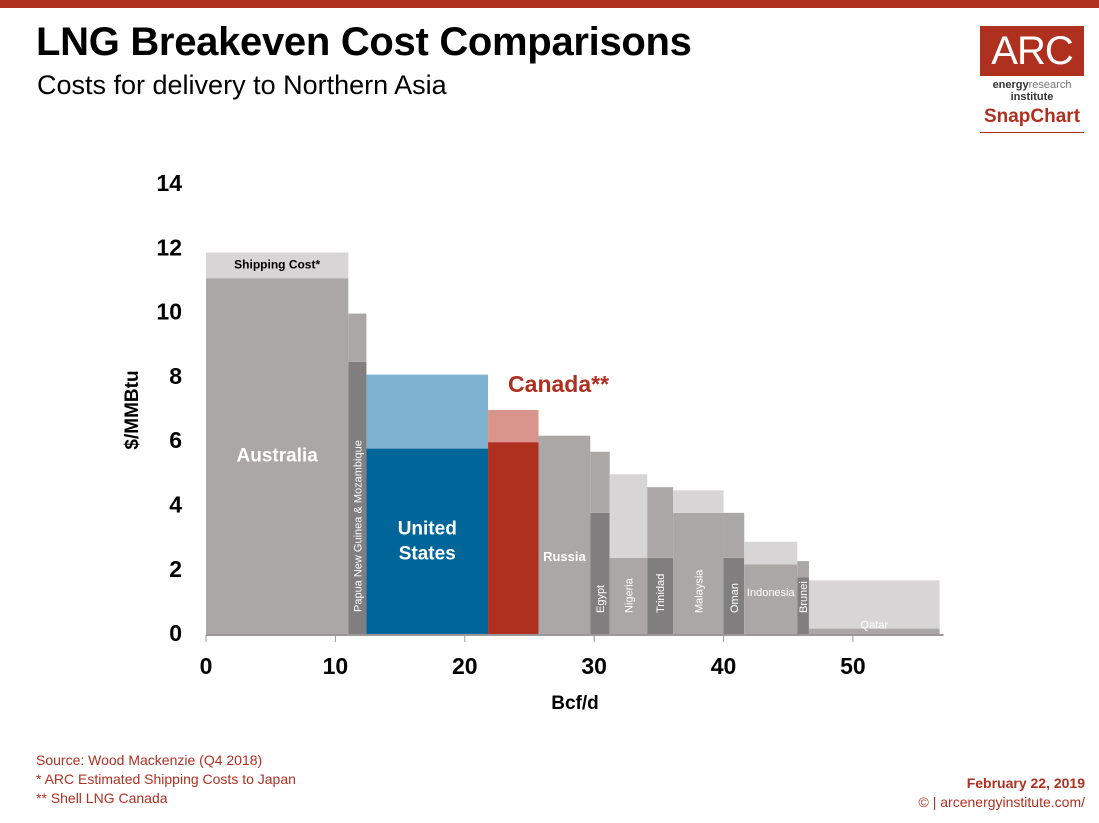 This screenshot has height=823, width=1099. Describe the element at coordinates (875, 625) in the screenshot. I see `bar-label-qatar: Qatar` at that location.